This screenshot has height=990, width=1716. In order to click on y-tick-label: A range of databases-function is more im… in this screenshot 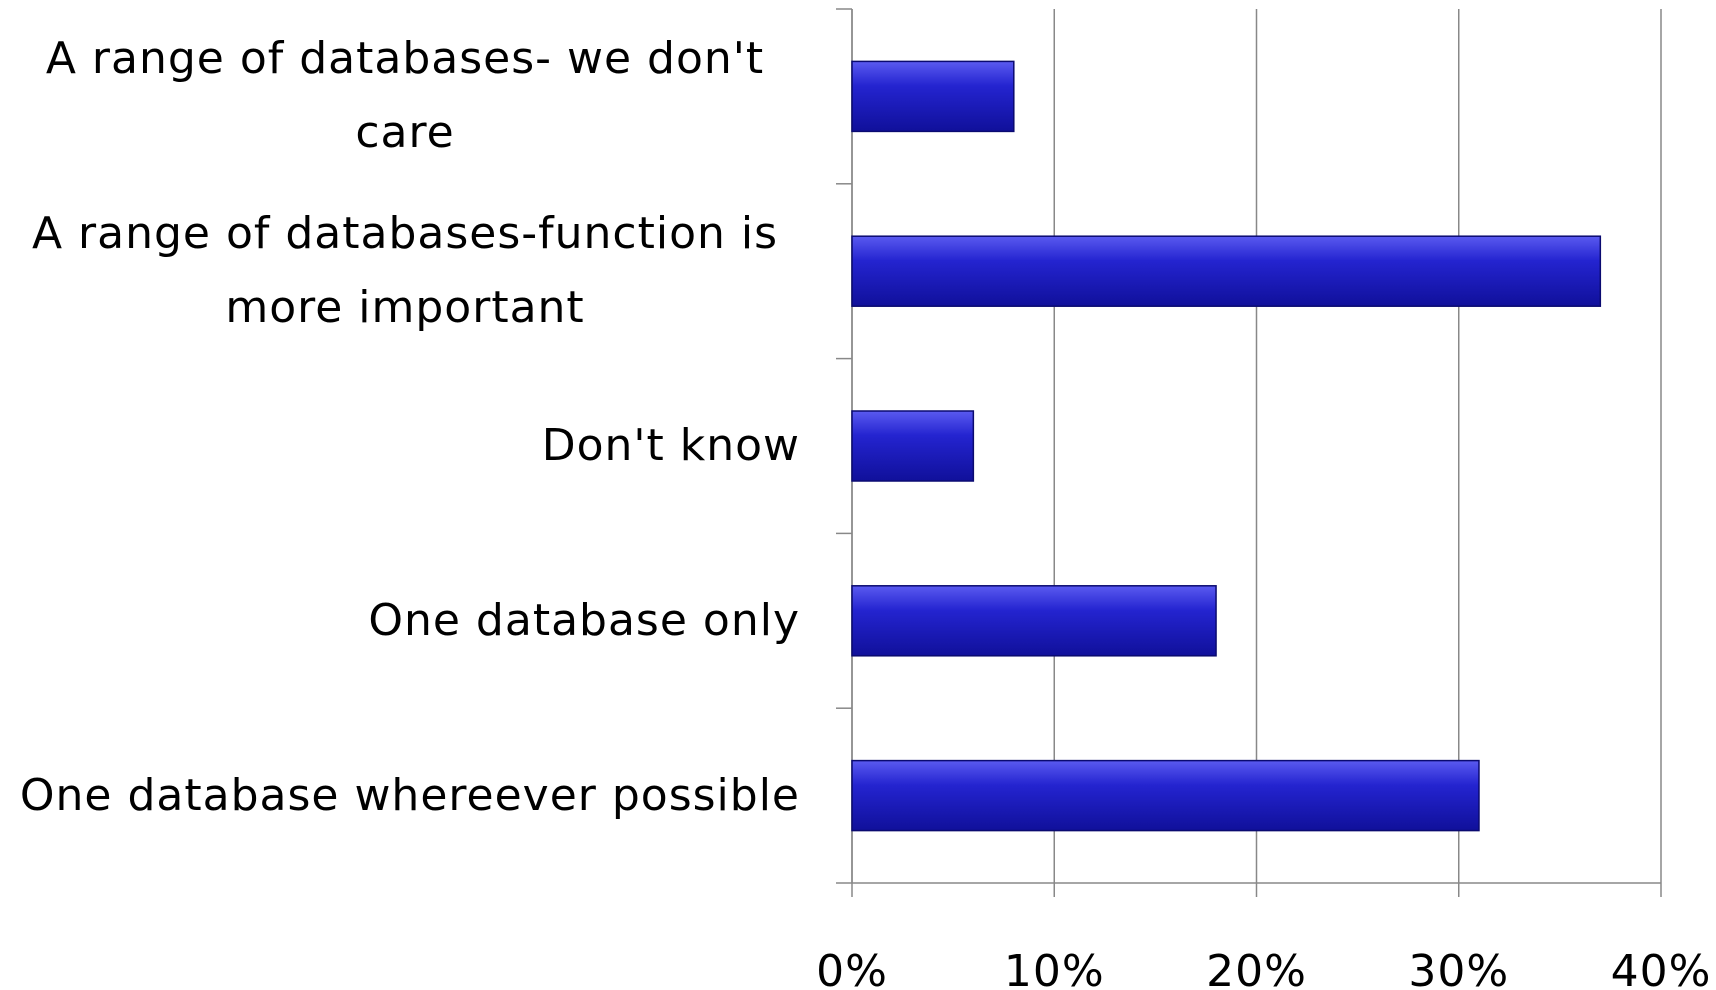, I will do `click(405, 271)`.